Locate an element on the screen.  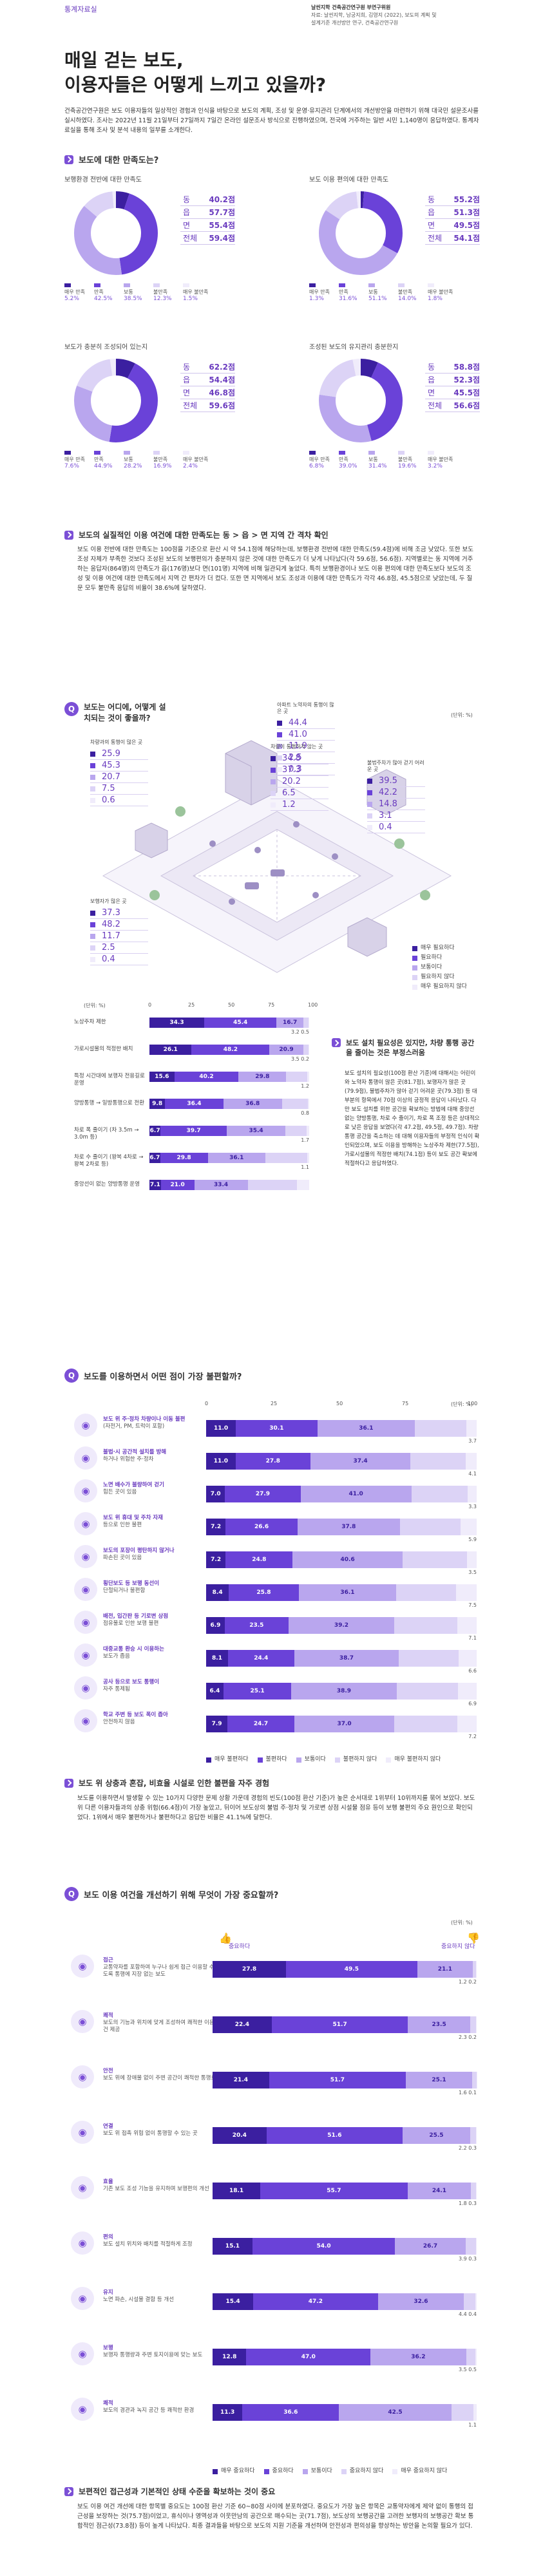
legend-label: 중요하다 is located at coordinates (283, 2471).